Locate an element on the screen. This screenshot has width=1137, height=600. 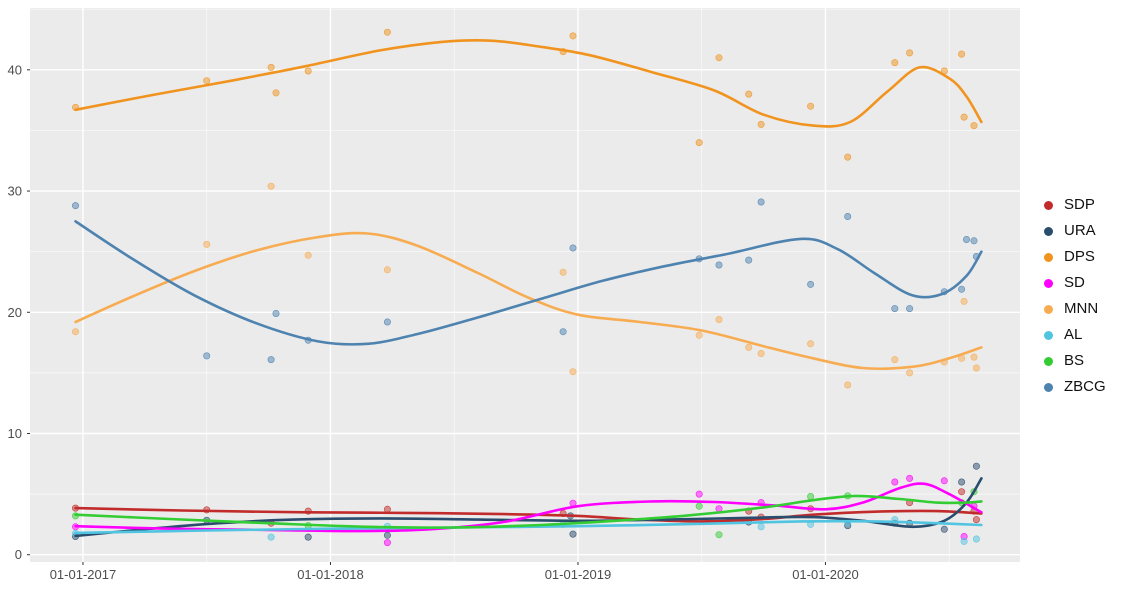
x-tick-label: 01-01-2019 is located at coordinates (578, 574).